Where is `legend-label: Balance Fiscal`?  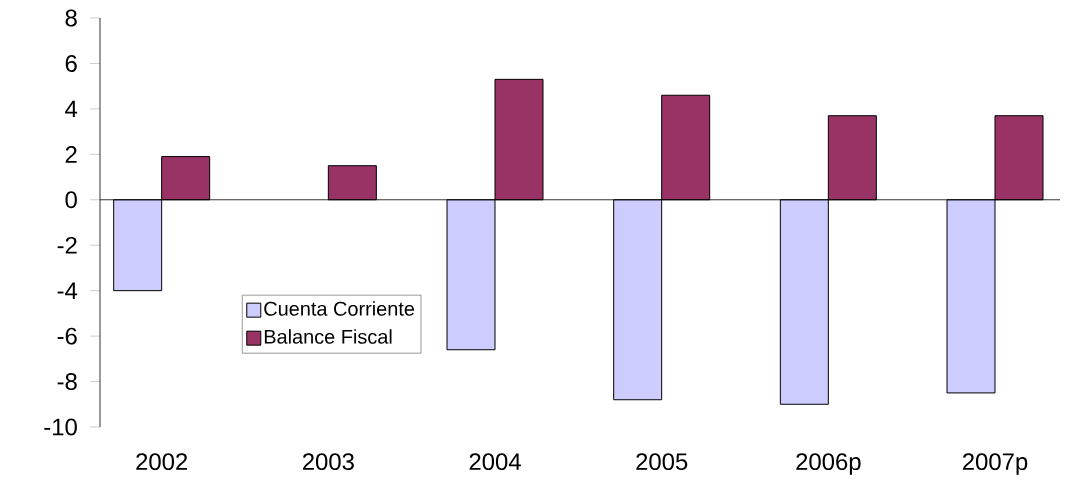
legend-label: Balance Fiscal is located at coordinates (328, 336).